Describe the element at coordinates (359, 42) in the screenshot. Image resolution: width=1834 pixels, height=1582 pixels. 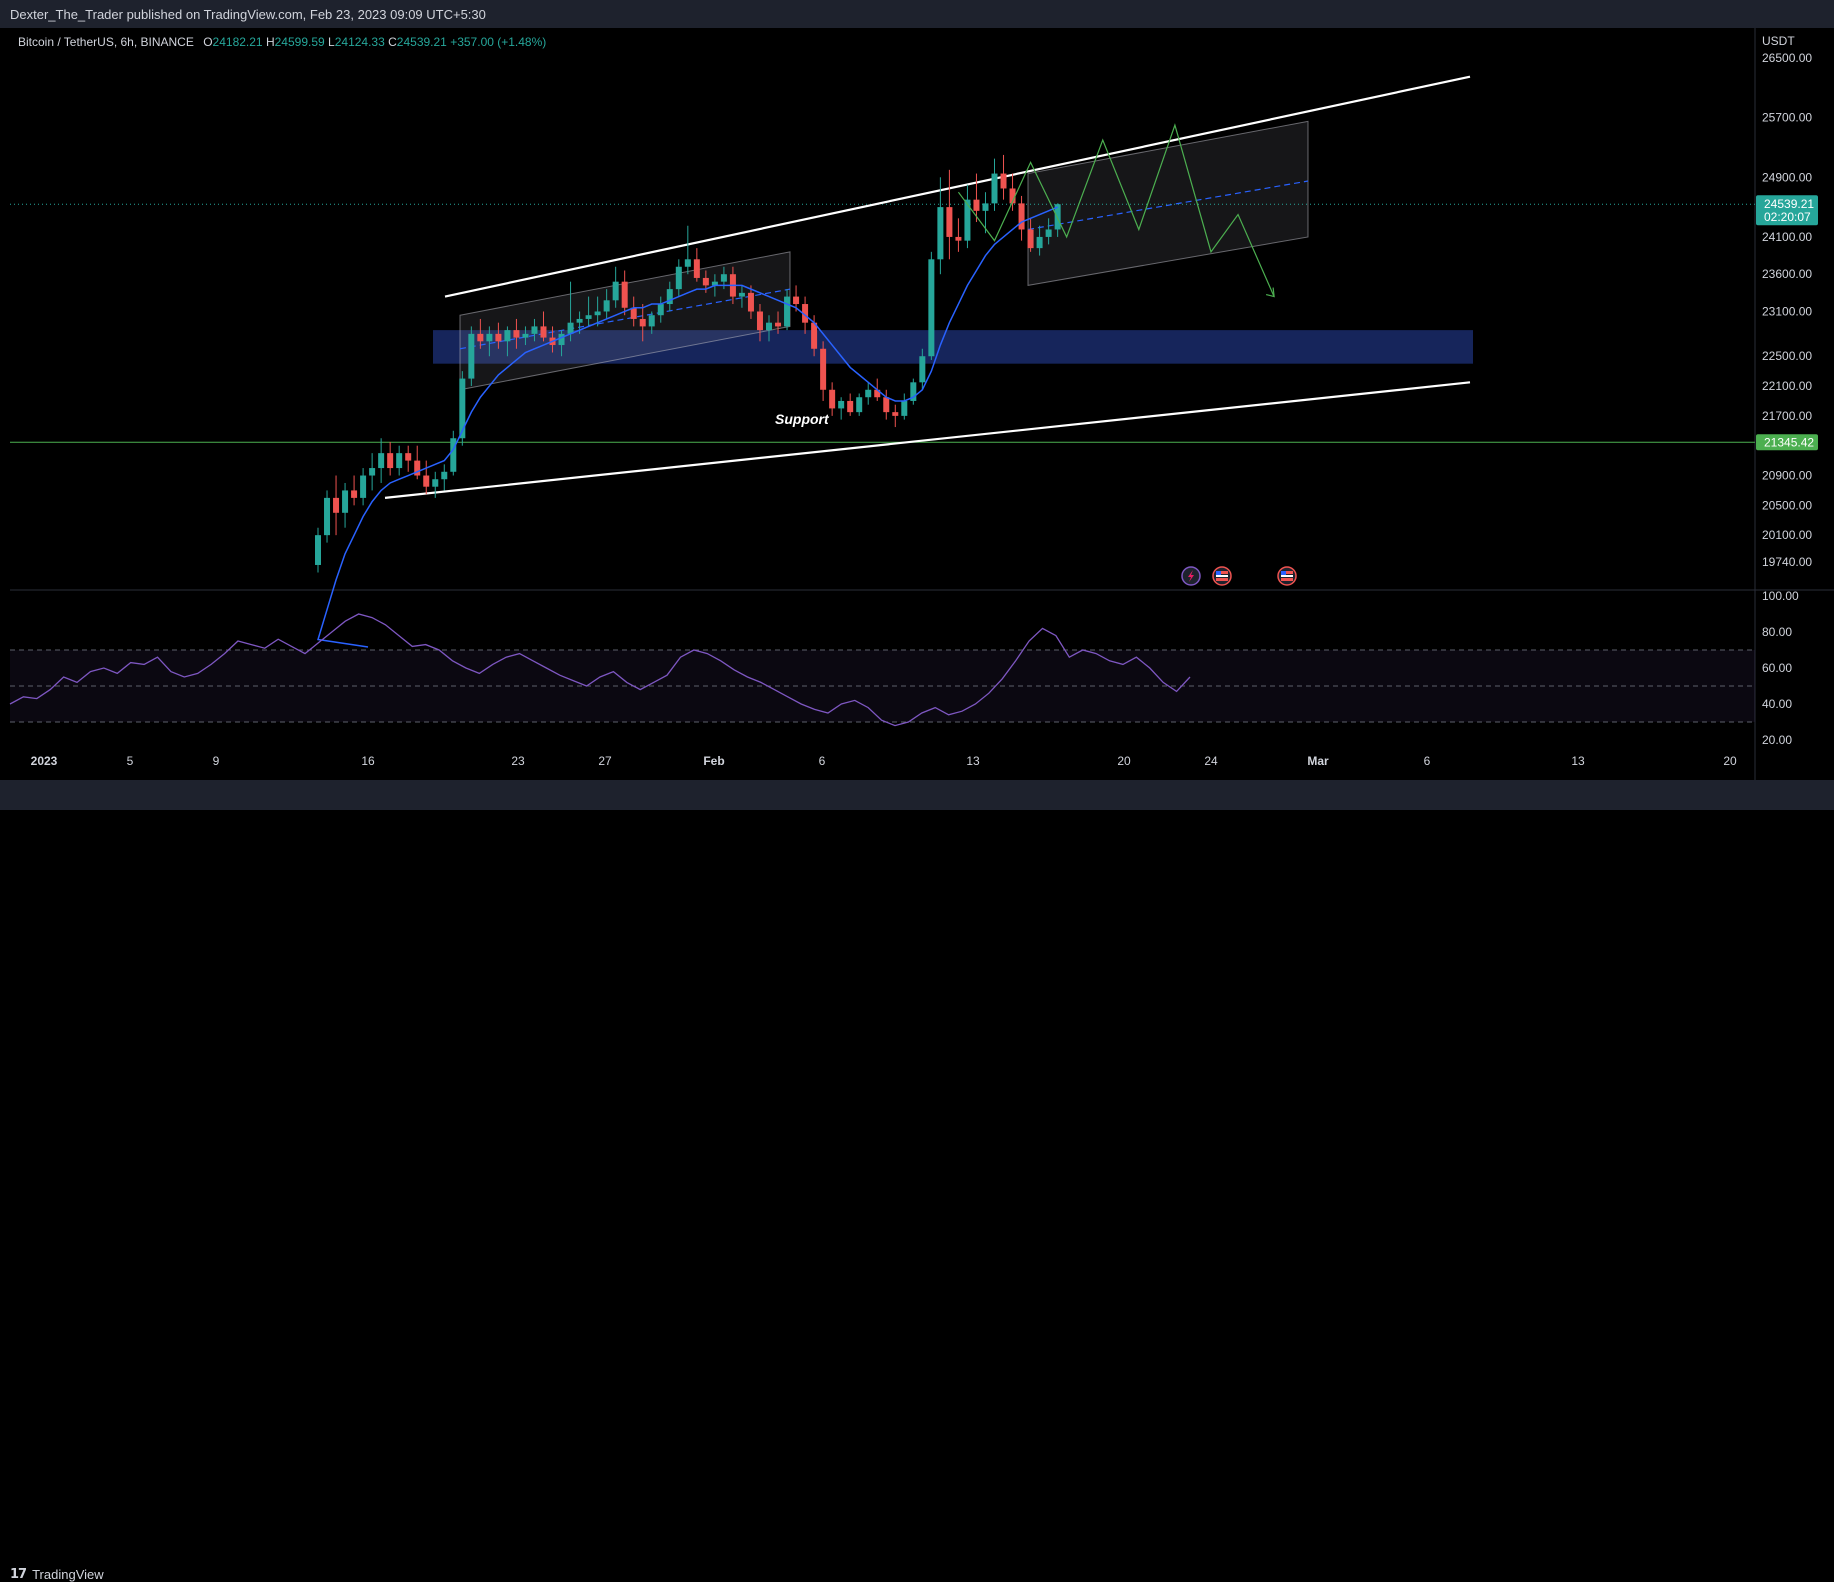
I see `legend-l-value: 24124.33` at that location.